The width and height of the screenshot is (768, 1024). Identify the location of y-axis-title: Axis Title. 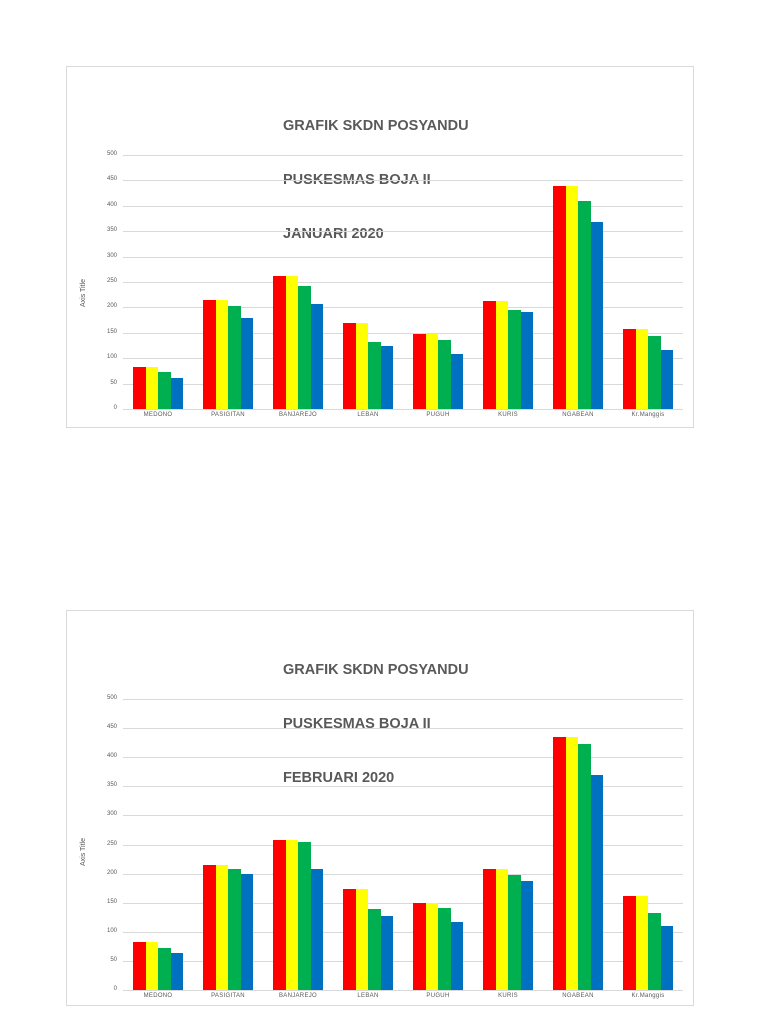
(83, 292).